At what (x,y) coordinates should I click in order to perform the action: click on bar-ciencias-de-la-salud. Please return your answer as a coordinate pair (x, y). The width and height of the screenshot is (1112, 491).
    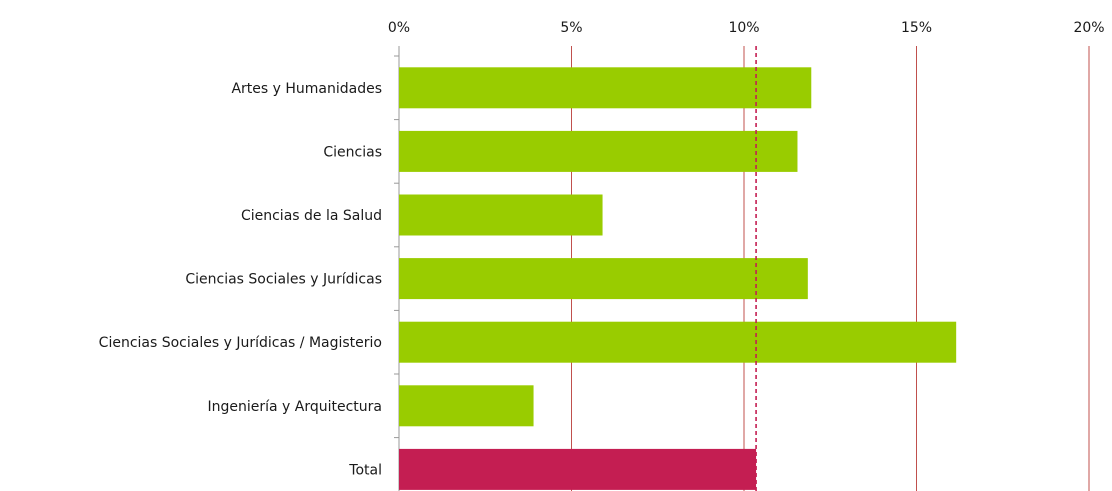
    Looking at the image, I should click on (501, 215).